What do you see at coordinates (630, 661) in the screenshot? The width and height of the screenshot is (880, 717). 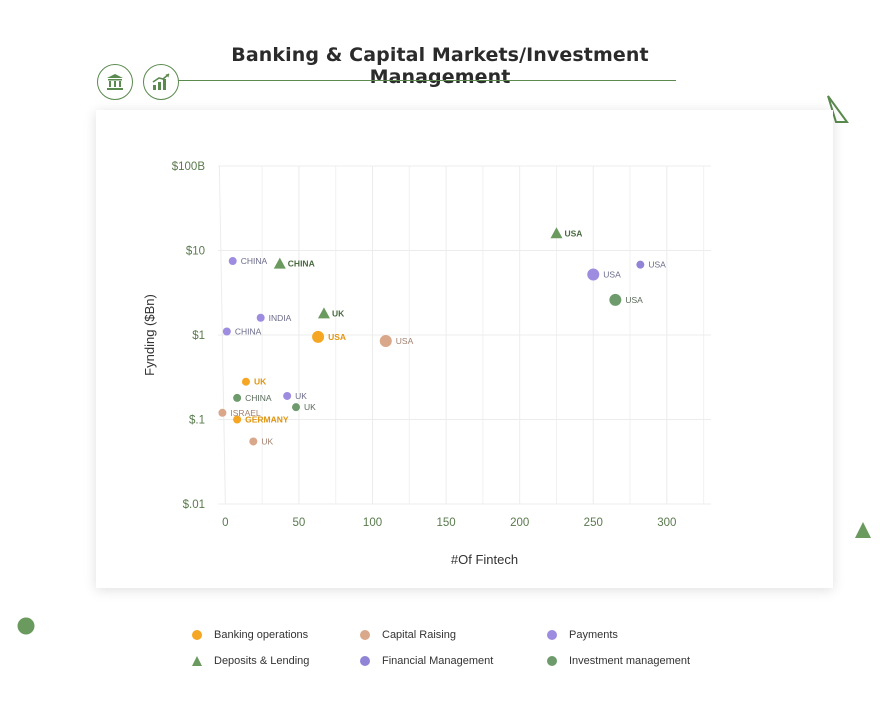 I see `legend-label: Investment management` at bounding box center [630, 661].